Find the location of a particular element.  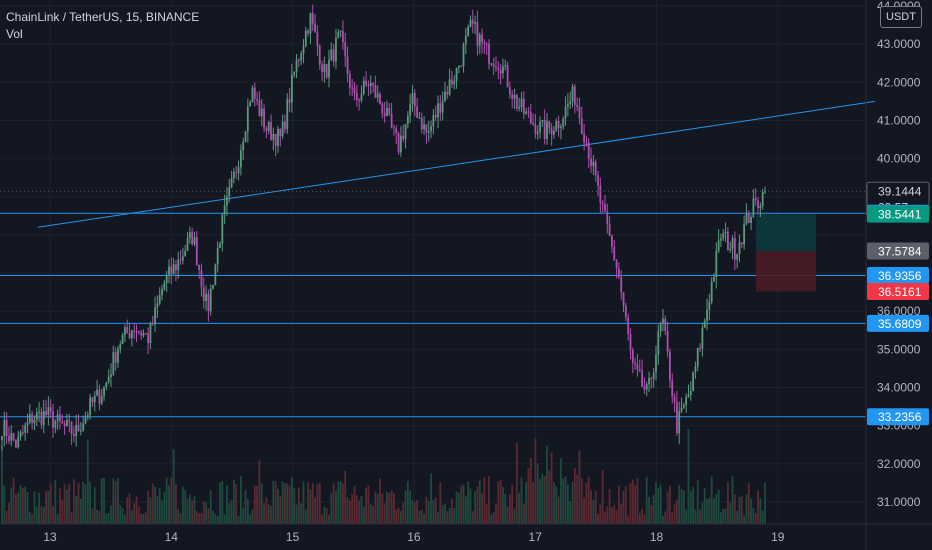

price-label-value: 38.5441 is located at coordinates (900, 215).